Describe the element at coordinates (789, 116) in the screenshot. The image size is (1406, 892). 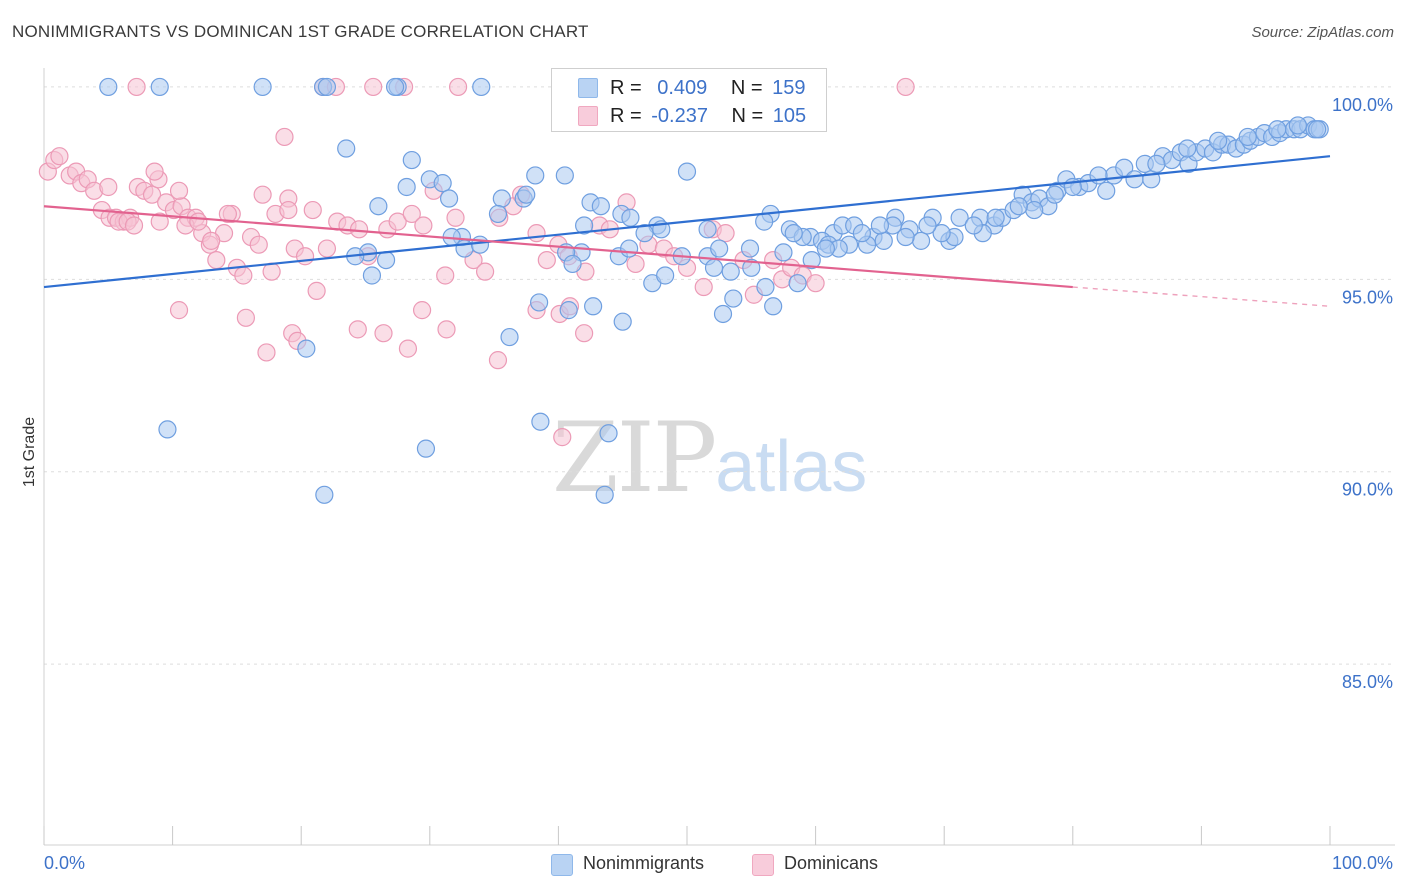
I see `legend-n-value: 105` at that location.